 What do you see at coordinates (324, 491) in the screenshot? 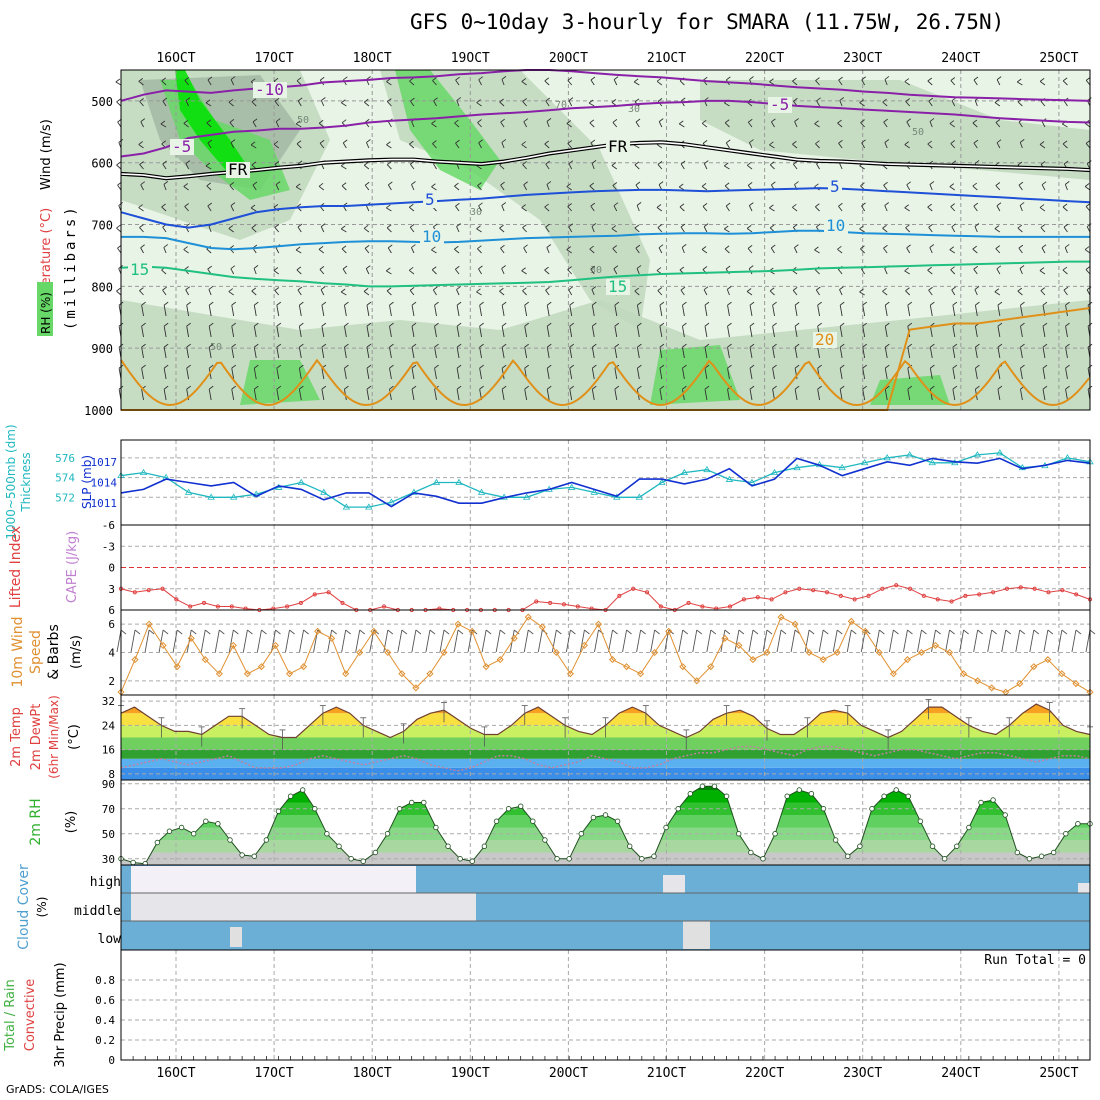
I see `thickness-marker` at bounding box center [324, 491].